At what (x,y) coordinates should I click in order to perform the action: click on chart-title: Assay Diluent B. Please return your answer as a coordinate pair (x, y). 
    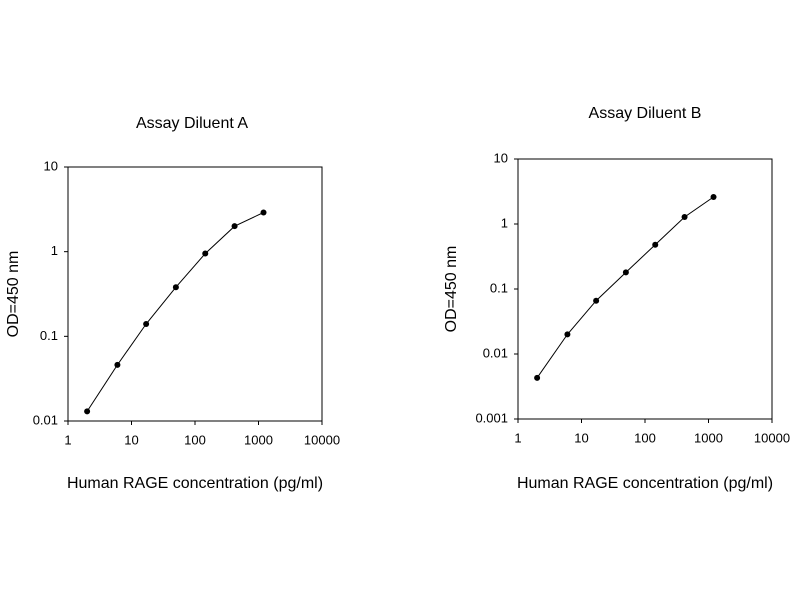
    Looking at the image, I should click on (645, 113).